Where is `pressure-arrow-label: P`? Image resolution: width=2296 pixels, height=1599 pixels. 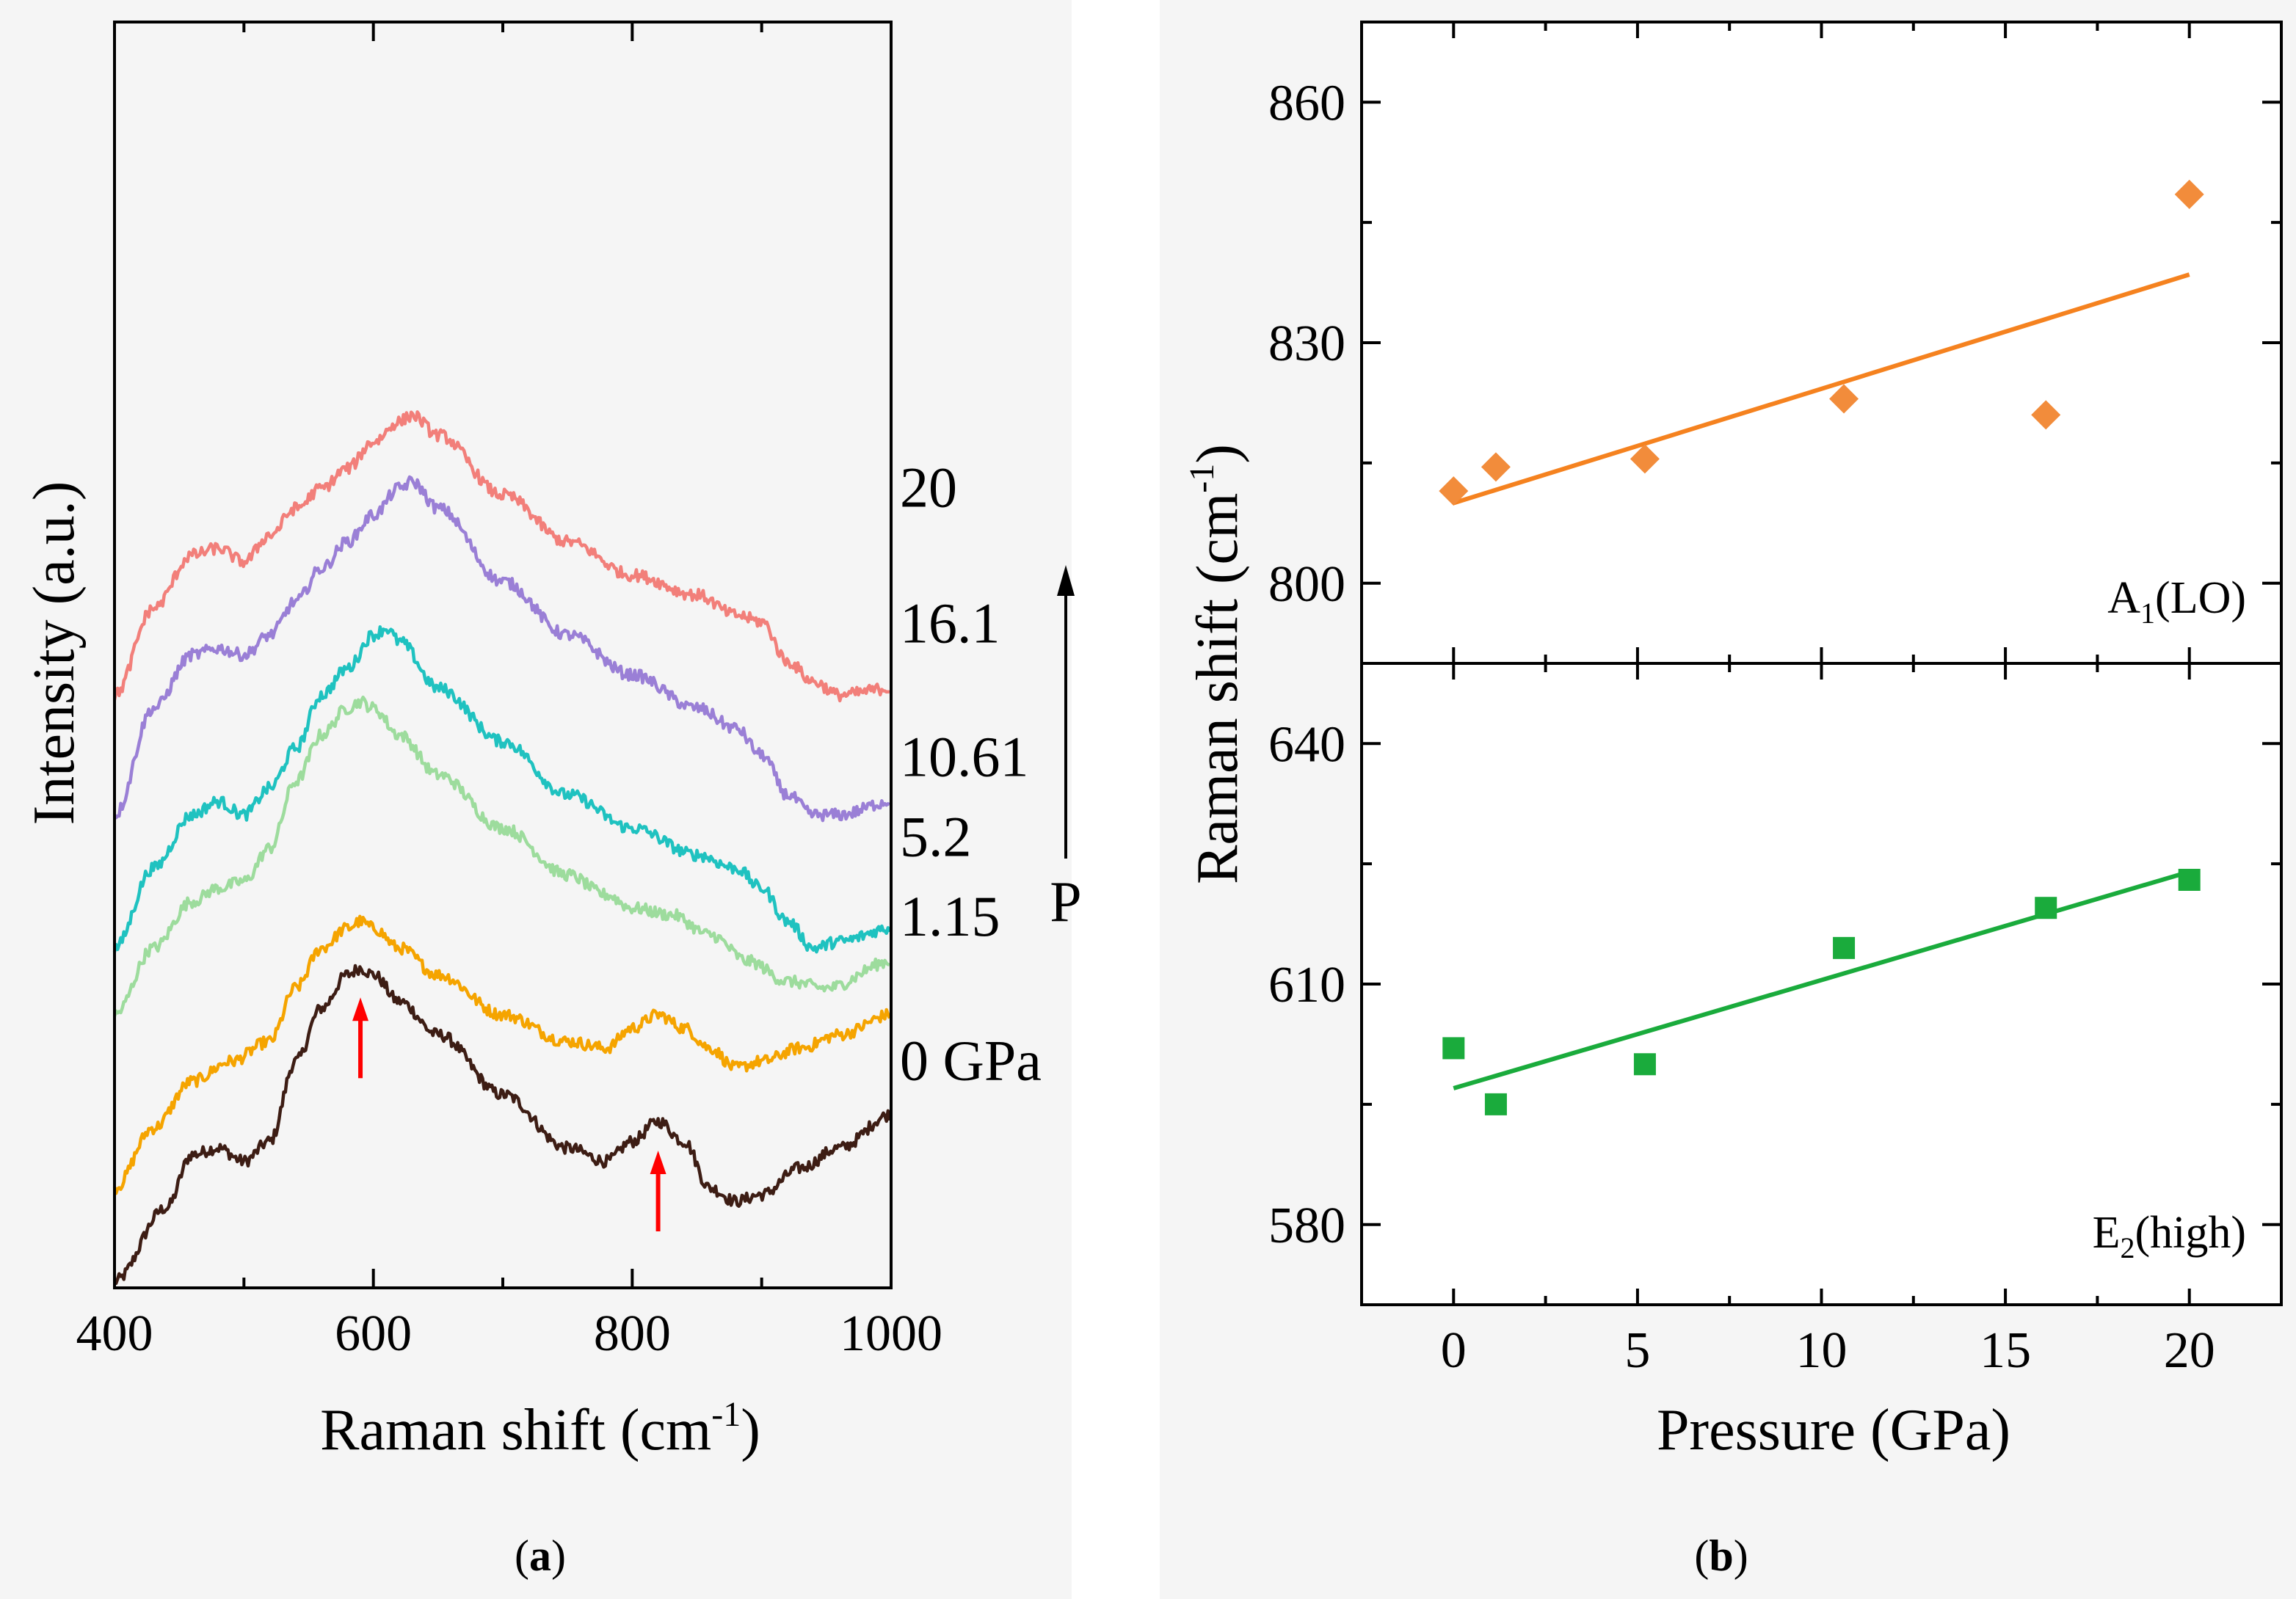
pressure-arrow-label: P is located at coordinates (1065, 901).